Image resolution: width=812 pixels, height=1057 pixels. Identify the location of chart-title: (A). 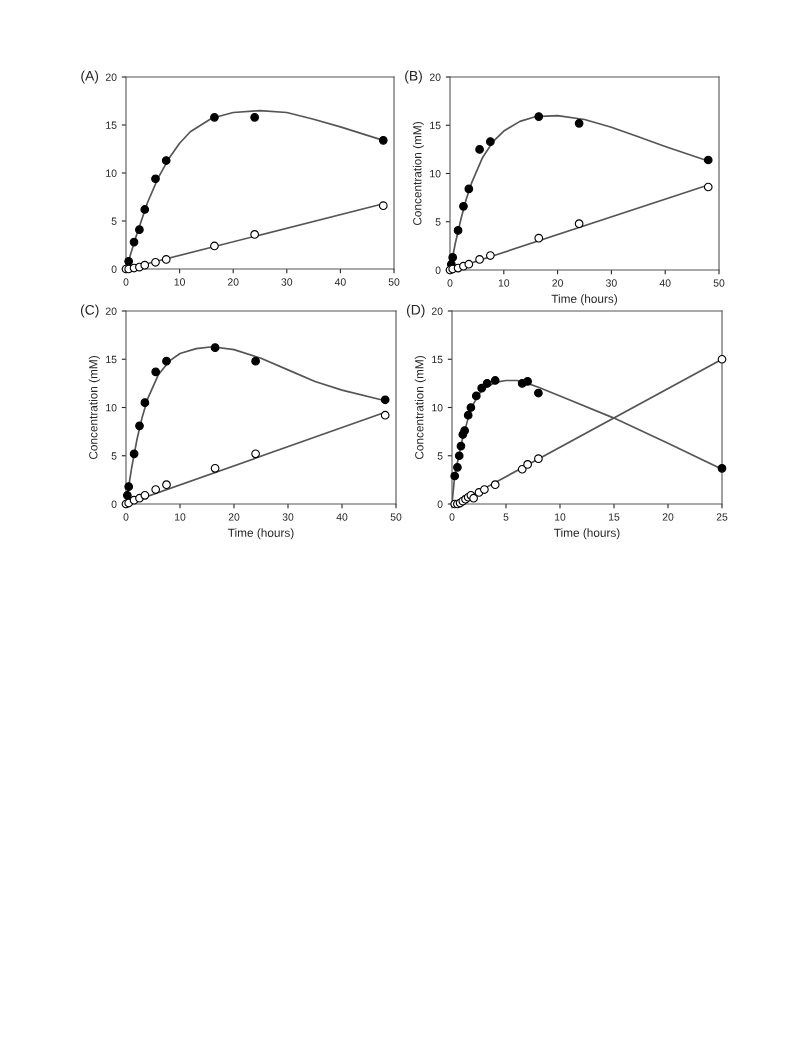
(90, 77).